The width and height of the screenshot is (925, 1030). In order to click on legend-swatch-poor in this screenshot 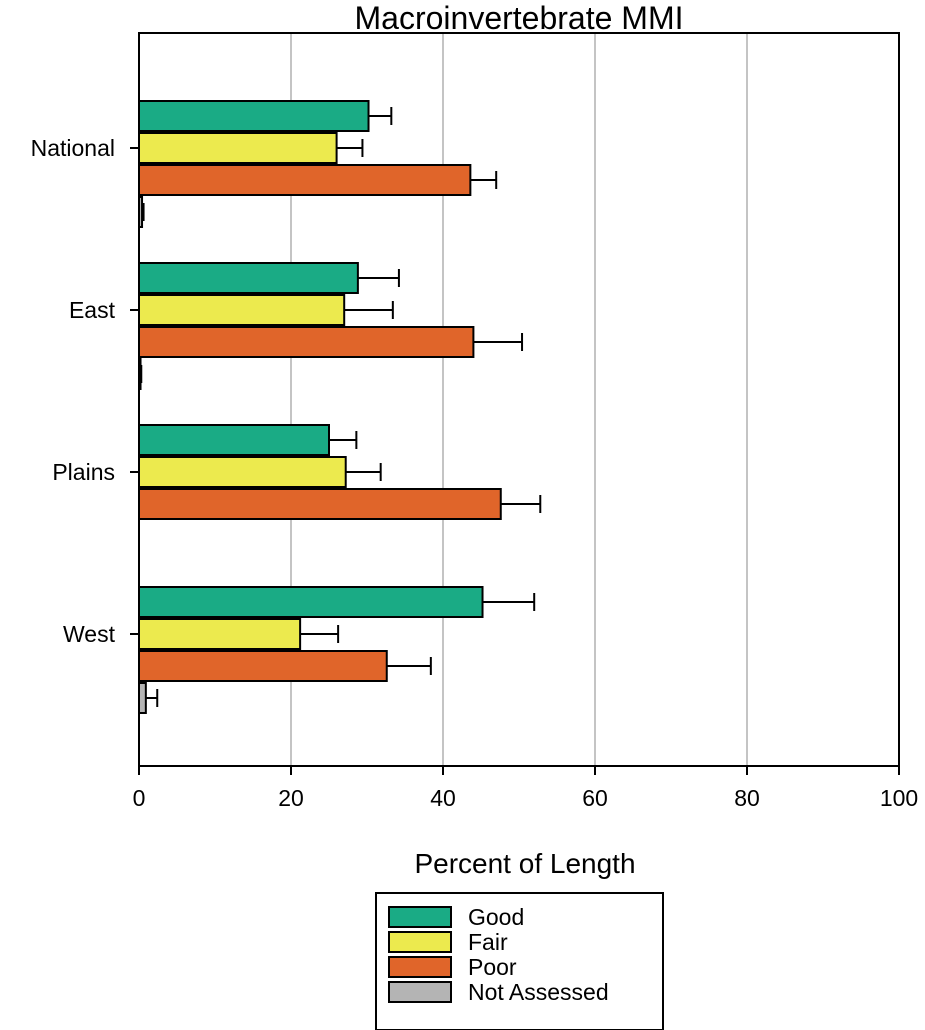, I will do `click(420, 967)`.